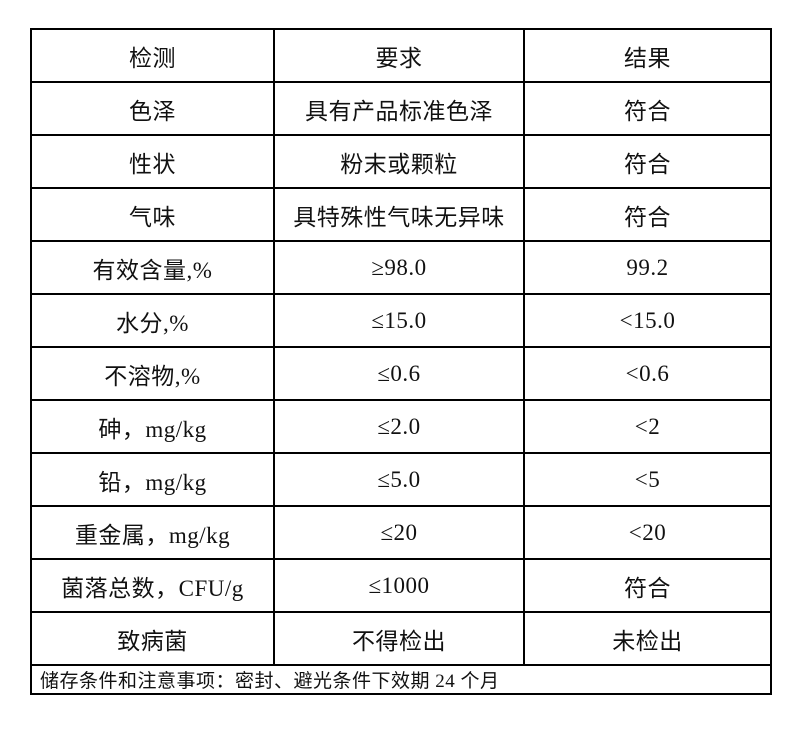  Describe the element at coordinates (152, 426) in the screenshot. I see `item-cell: 砷，mg/kg` at that location.